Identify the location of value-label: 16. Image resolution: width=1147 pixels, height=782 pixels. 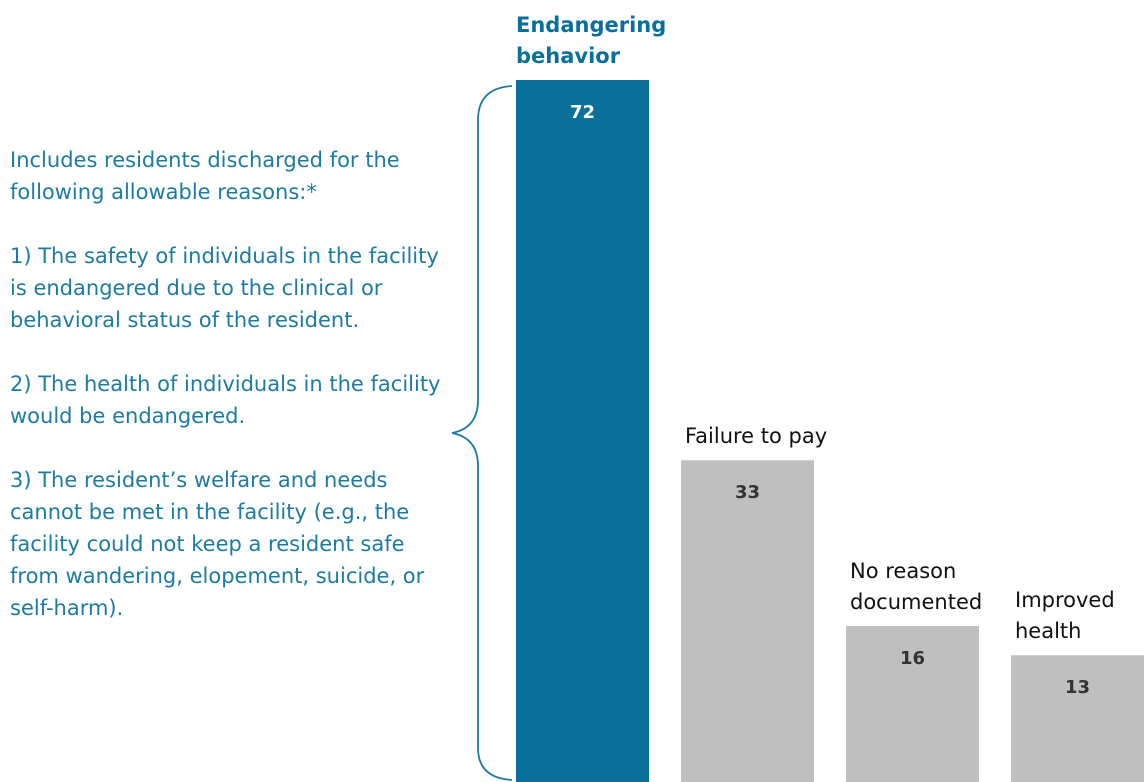
(912, 658).